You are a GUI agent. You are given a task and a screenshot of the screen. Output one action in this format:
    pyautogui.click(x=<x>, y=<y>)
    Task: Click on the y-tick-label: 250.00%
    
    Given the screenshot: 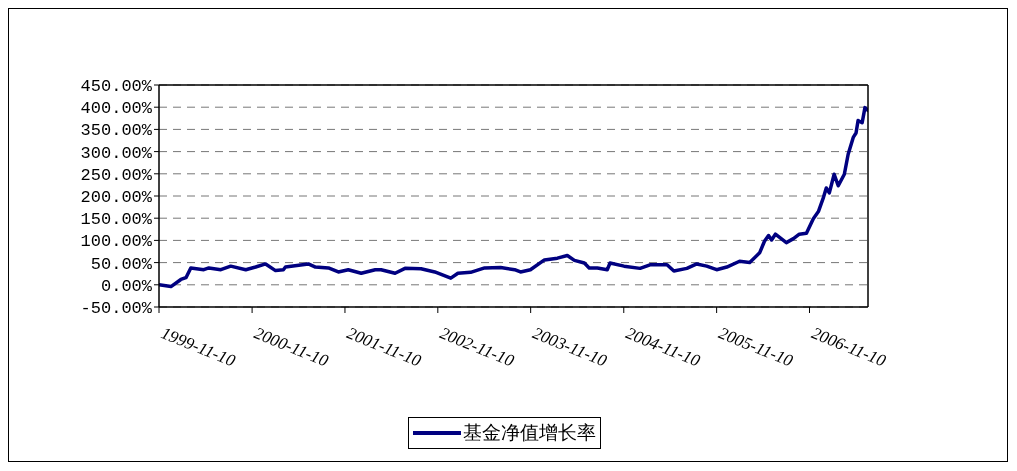 What is the action you would take?
    pyautogui.click(x=116, y=175)
    